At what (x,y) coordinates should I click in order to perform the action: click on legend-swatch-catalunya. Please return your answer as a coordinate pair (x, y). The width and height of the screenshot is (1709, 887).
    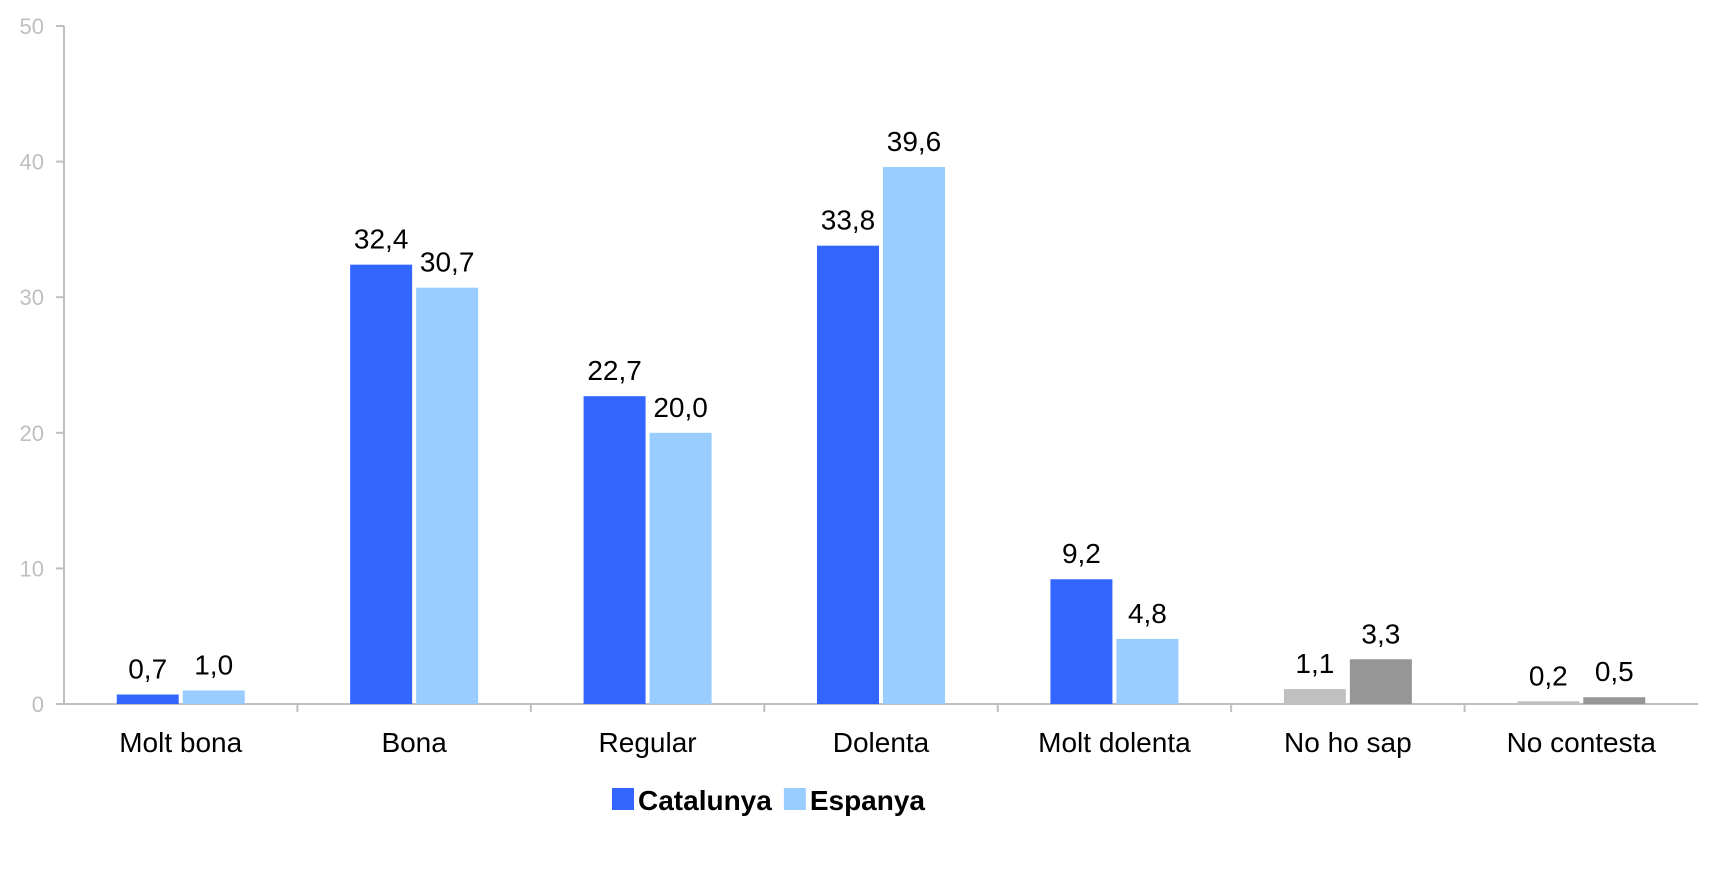
    Looking at the image, I should click on (623, 799).